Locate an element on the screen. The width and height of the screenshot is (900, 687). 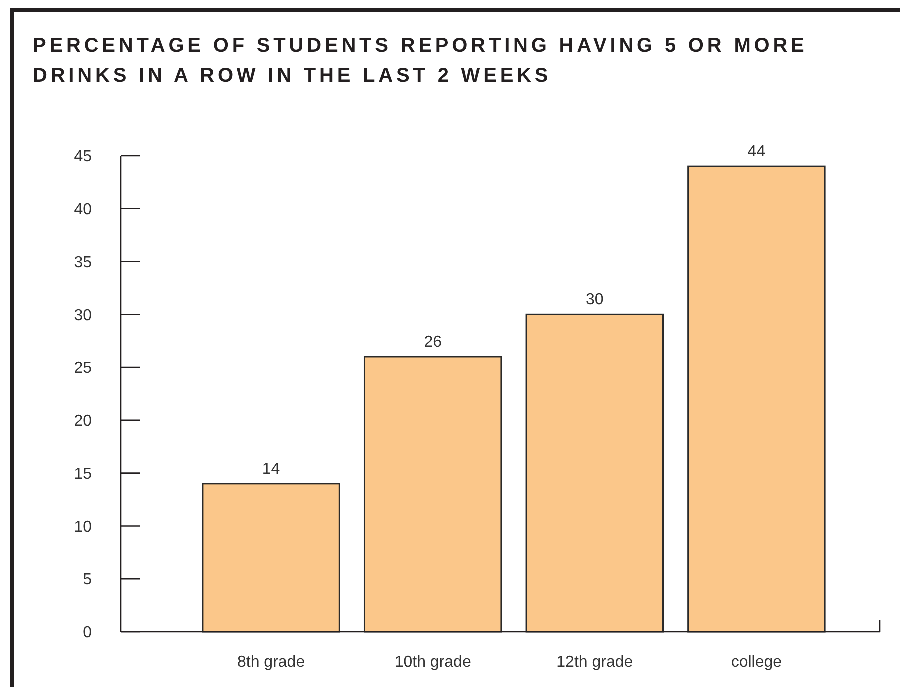
y-tick-label: 40 is located at coordinates (83, 209).